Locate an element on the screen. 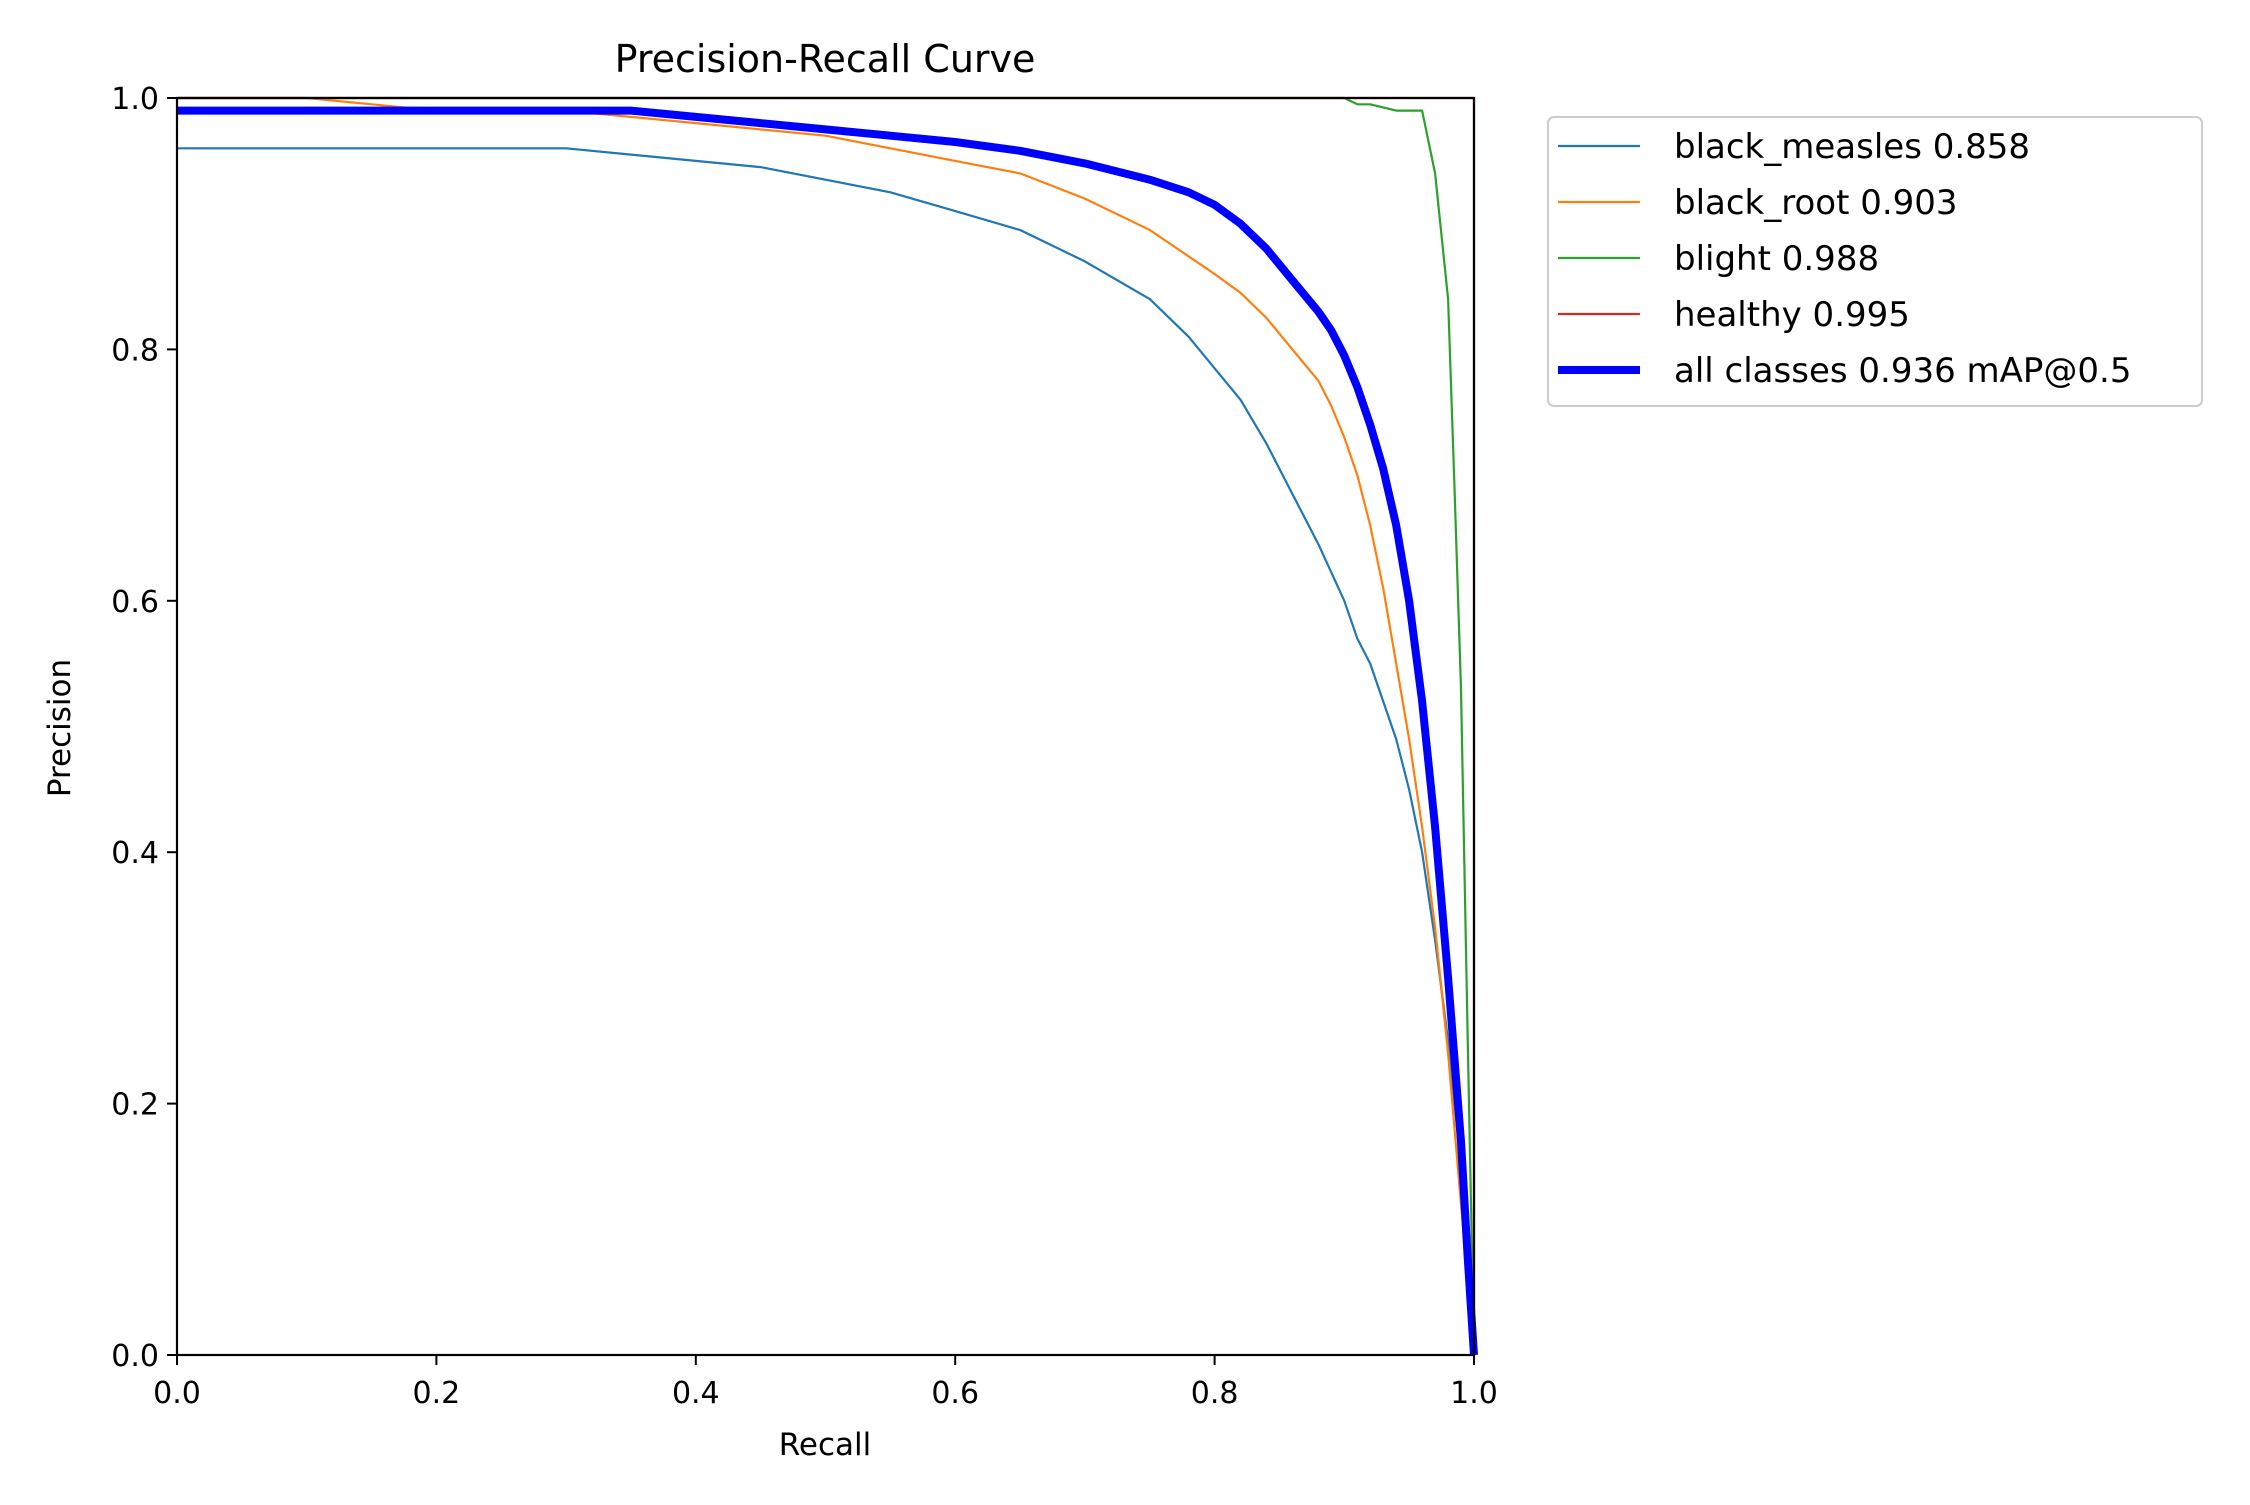 Image resolution: width=2250 pixels, height=1505 pixels. legend-label: blight 0.988 is located at coordinates (1776, 259).